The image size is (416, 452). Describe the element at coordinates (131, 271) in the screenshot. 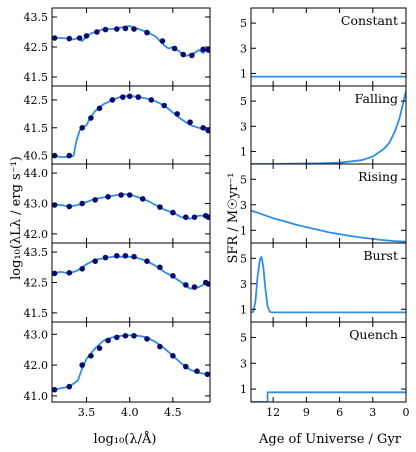

I see `spectrum-panel-4-plot-area` at that location.